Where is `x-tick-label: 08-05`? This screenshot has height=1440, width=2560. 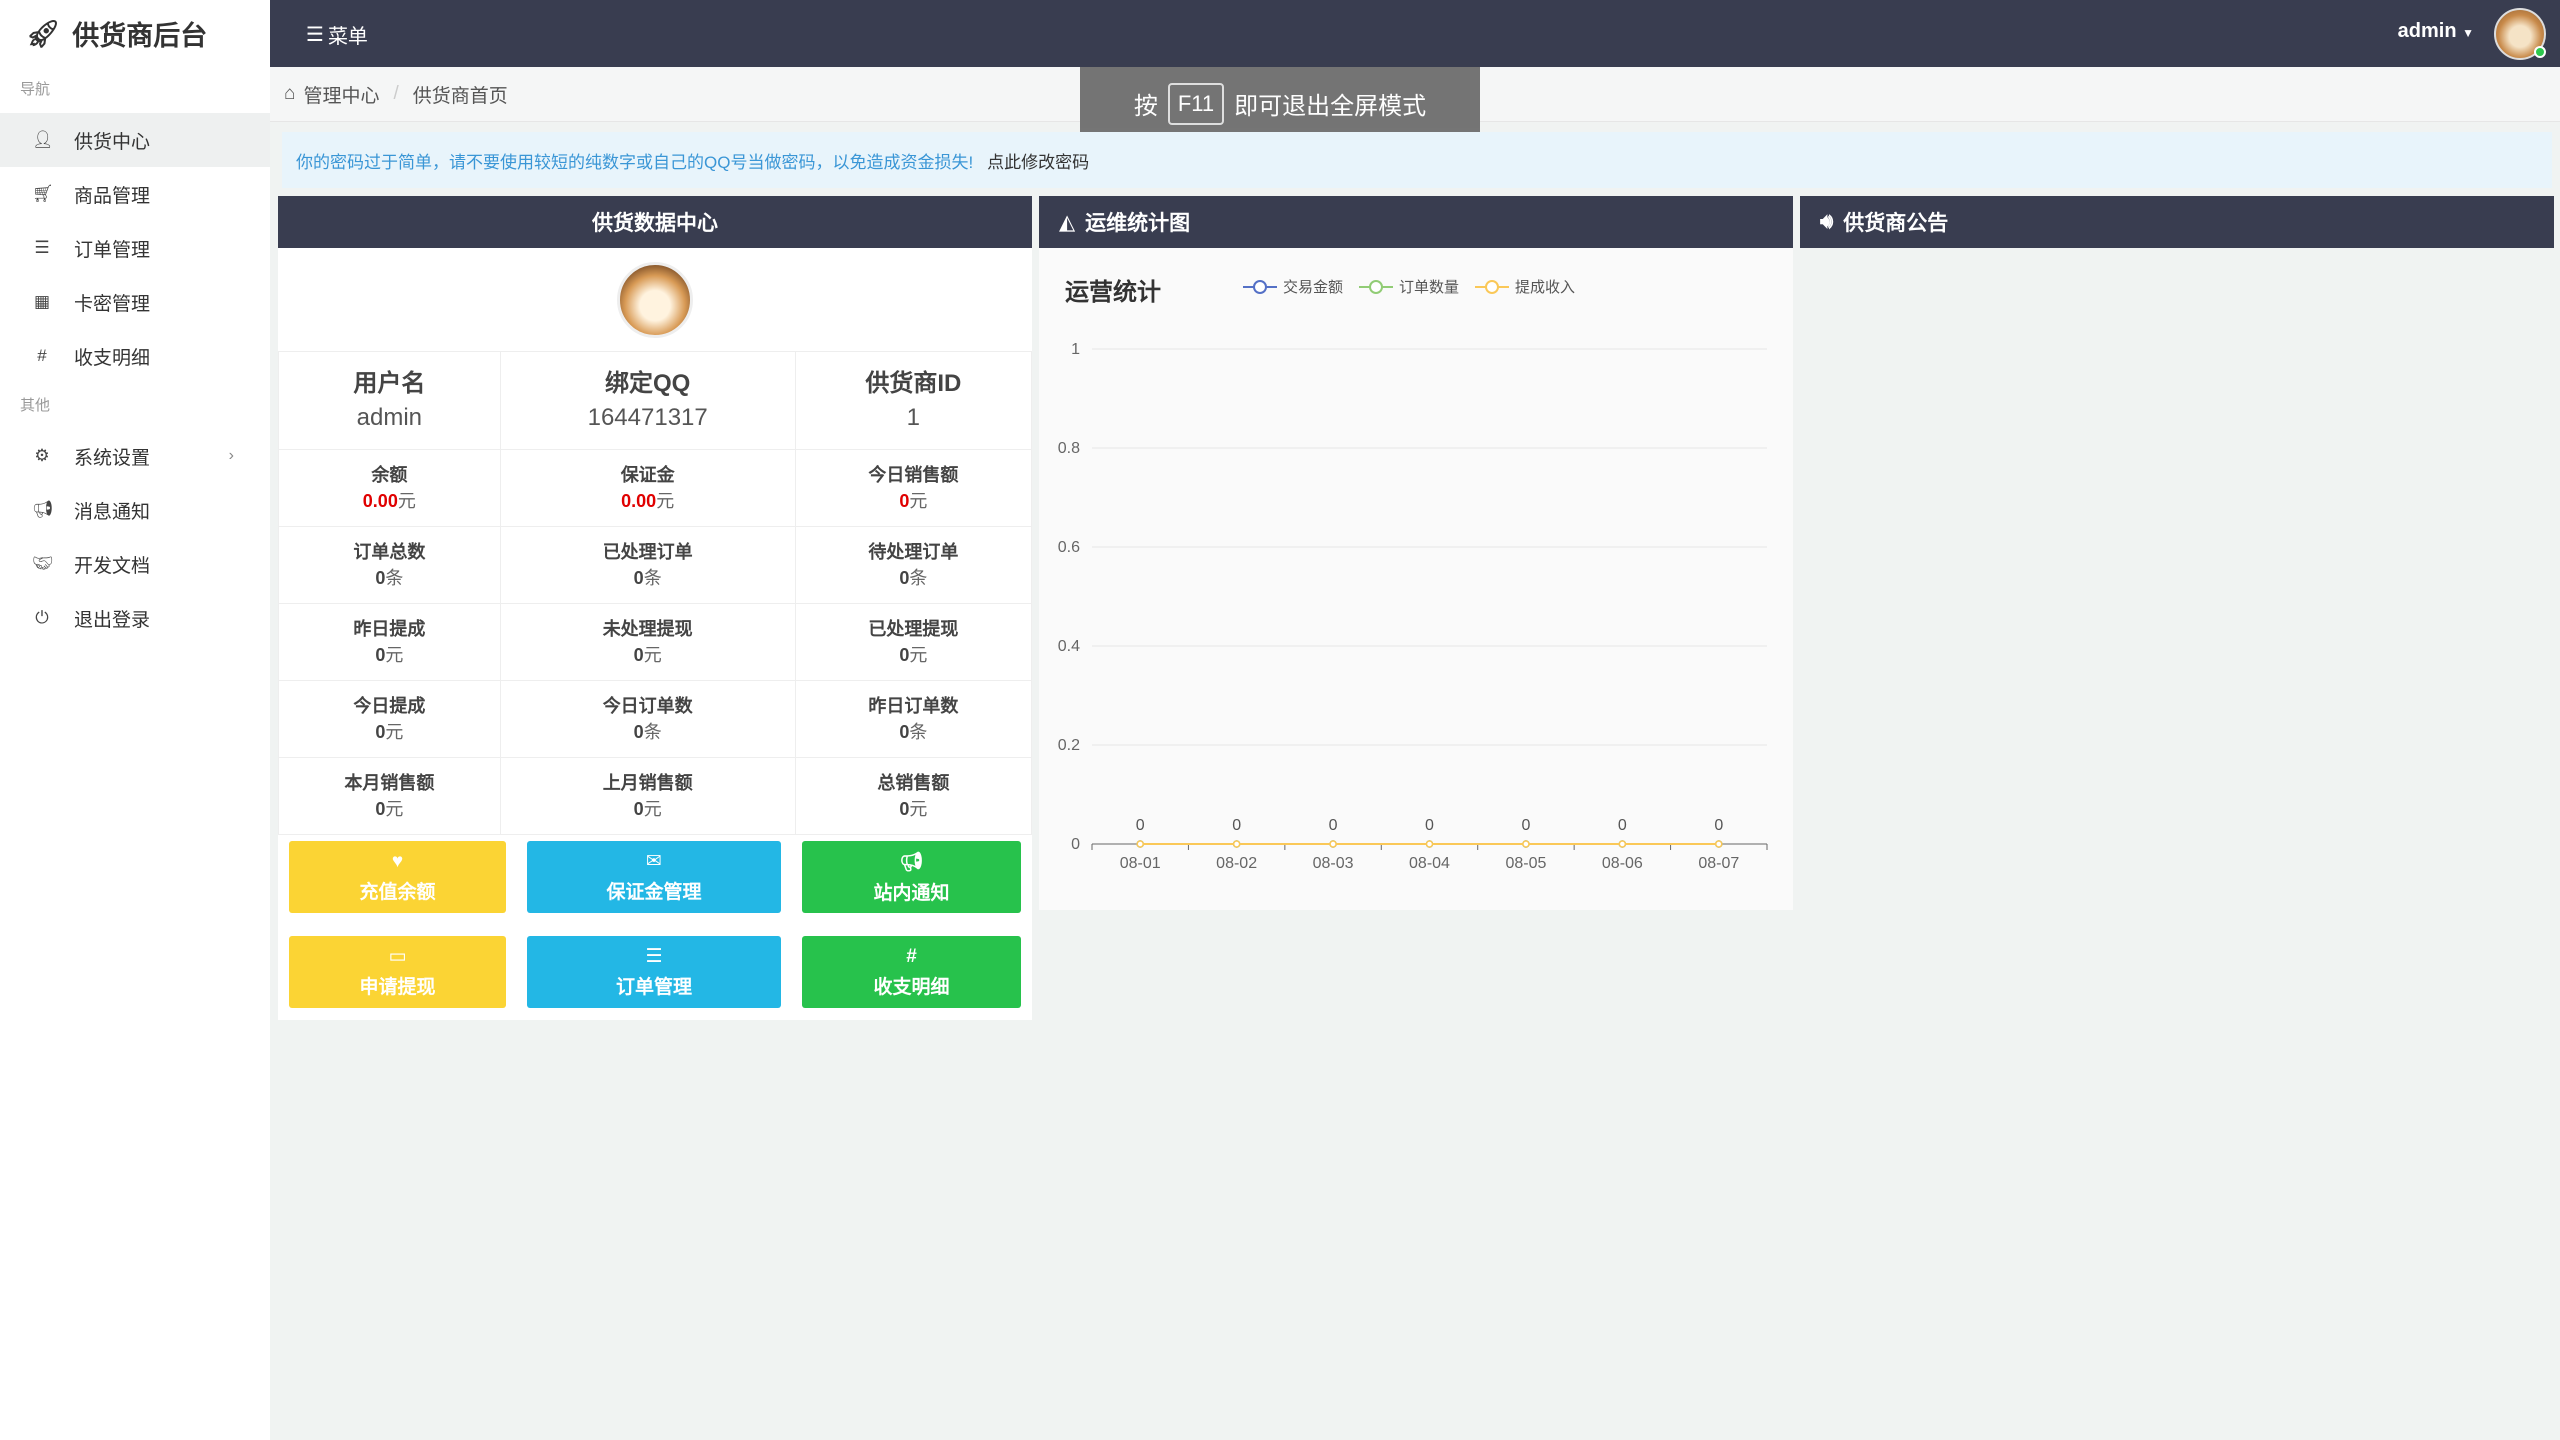 x-tick-label: 08-05 is located at coordinates (1525, 863).